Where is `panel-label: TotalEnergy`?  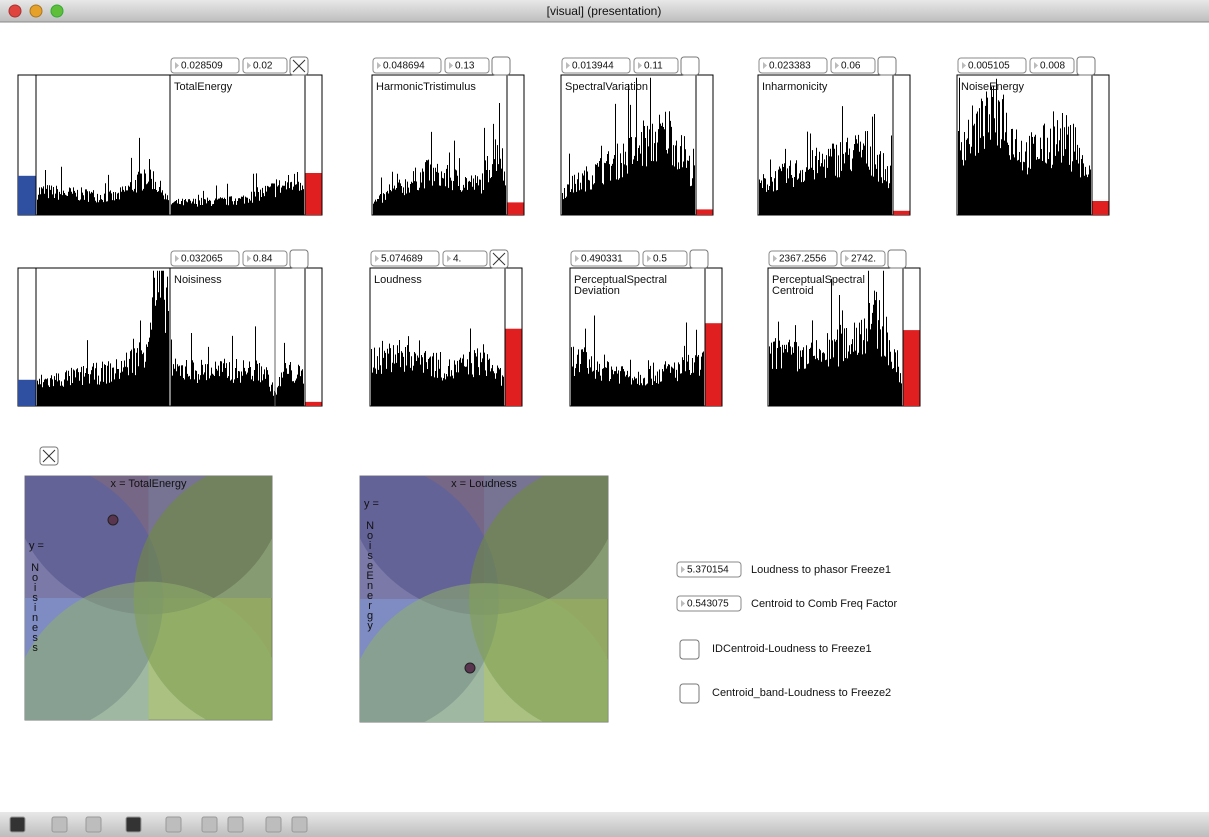
panel-label: TotalEnergy is located at coordinates (203, 87).